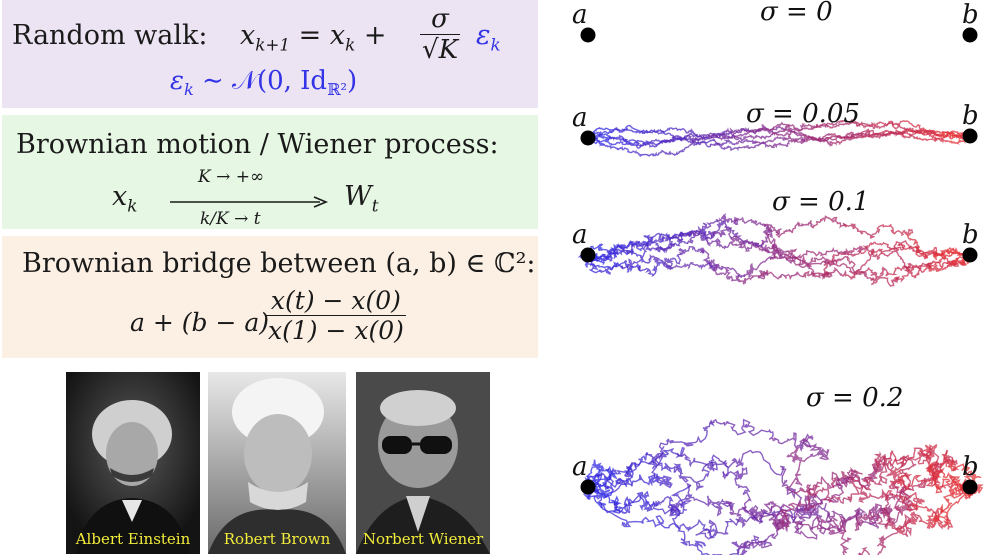  What do you see at coordinates (854, 398) in the screenshot?
I see `walk-sigma-label: σ = 0.2` at bounding box center [854, 398].